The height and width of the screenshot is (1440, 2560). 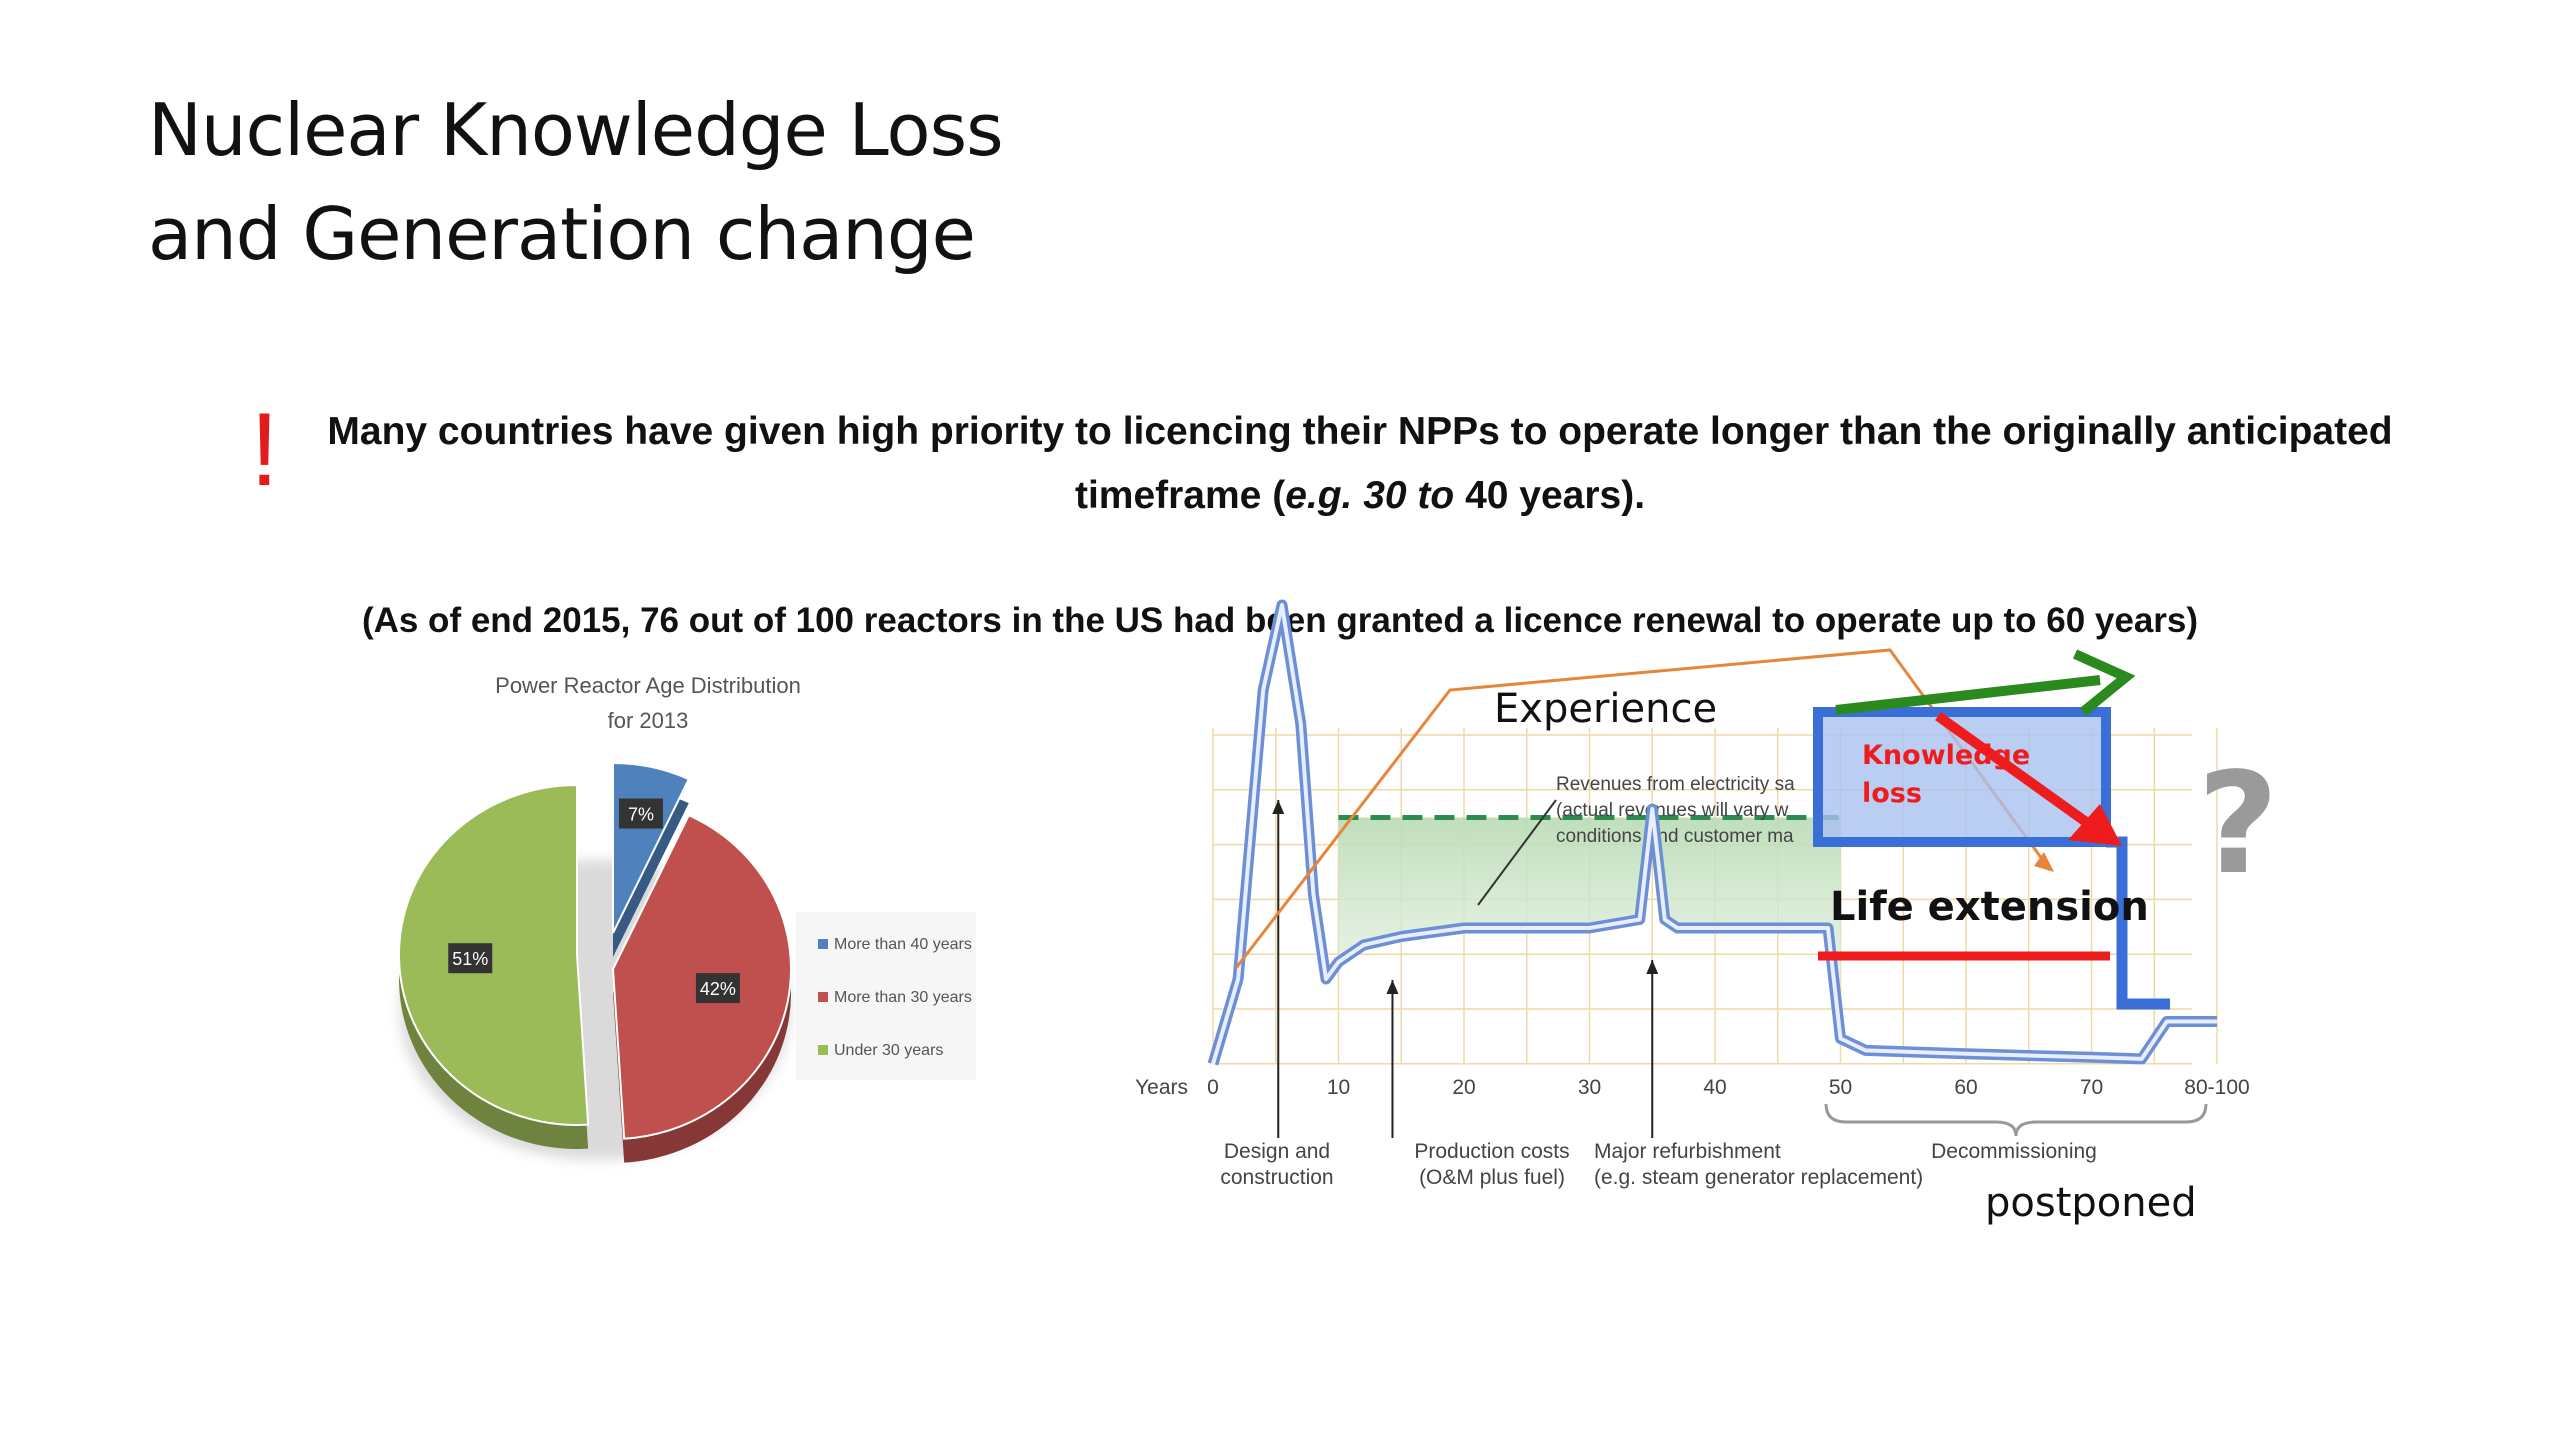 I want to click on x-tick-label-5: 40, so click(x=1714, y=1087).